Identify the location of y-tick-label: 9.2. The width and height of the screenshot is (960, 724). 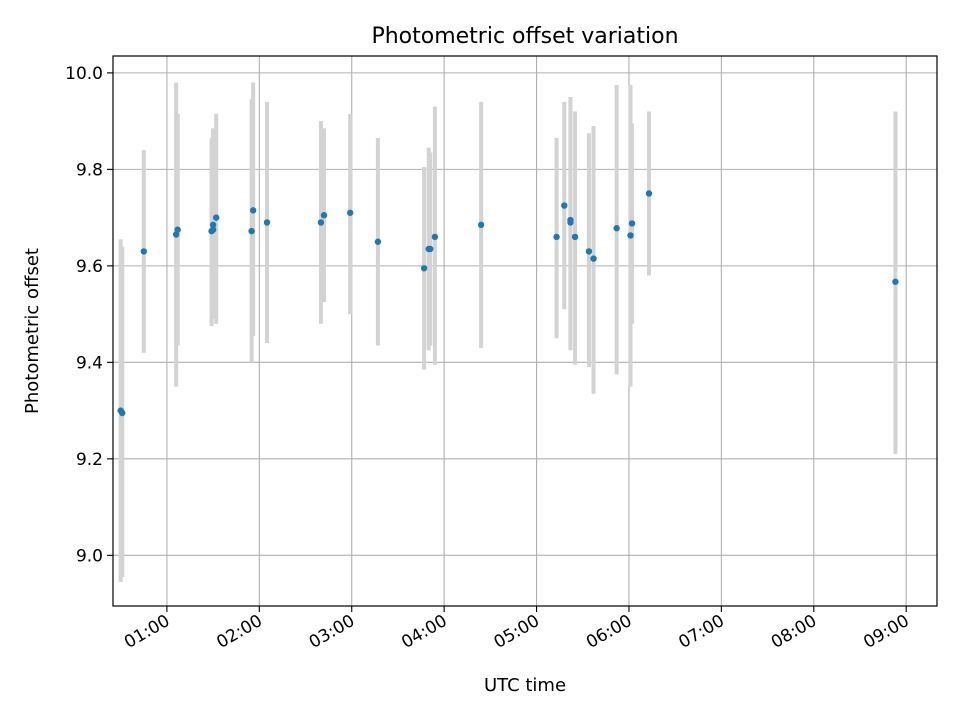
(89, 460).